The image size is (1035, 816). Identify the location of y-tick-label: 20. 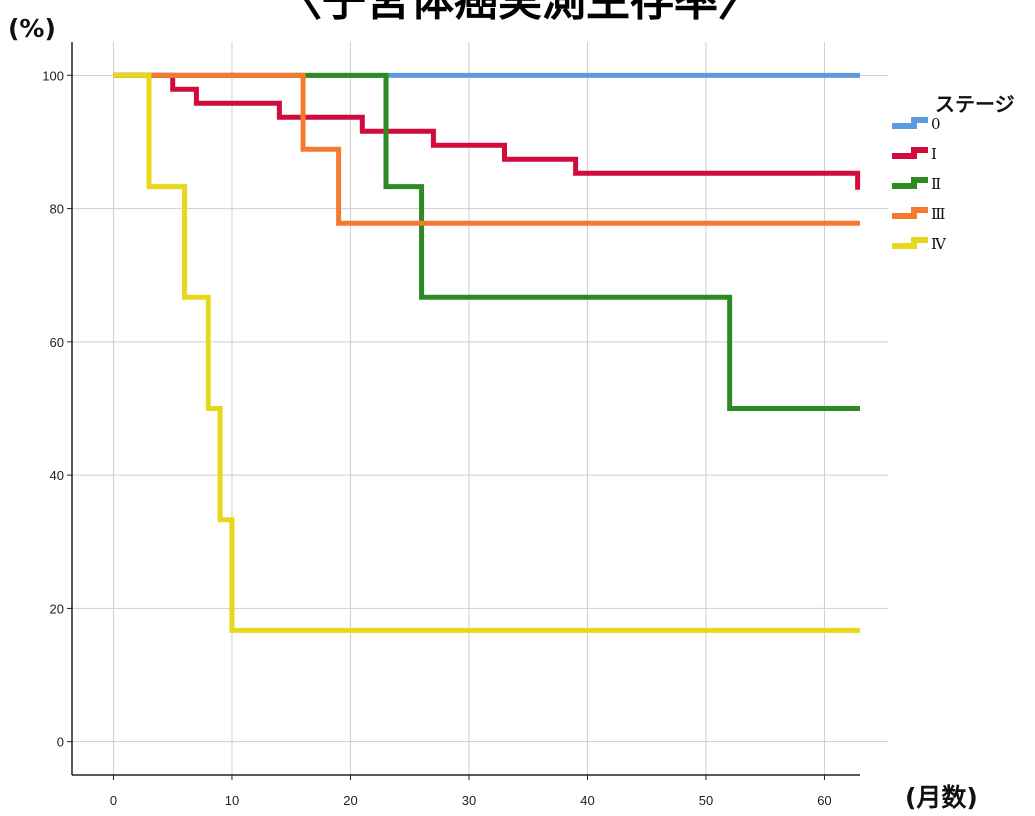
(57, 608).